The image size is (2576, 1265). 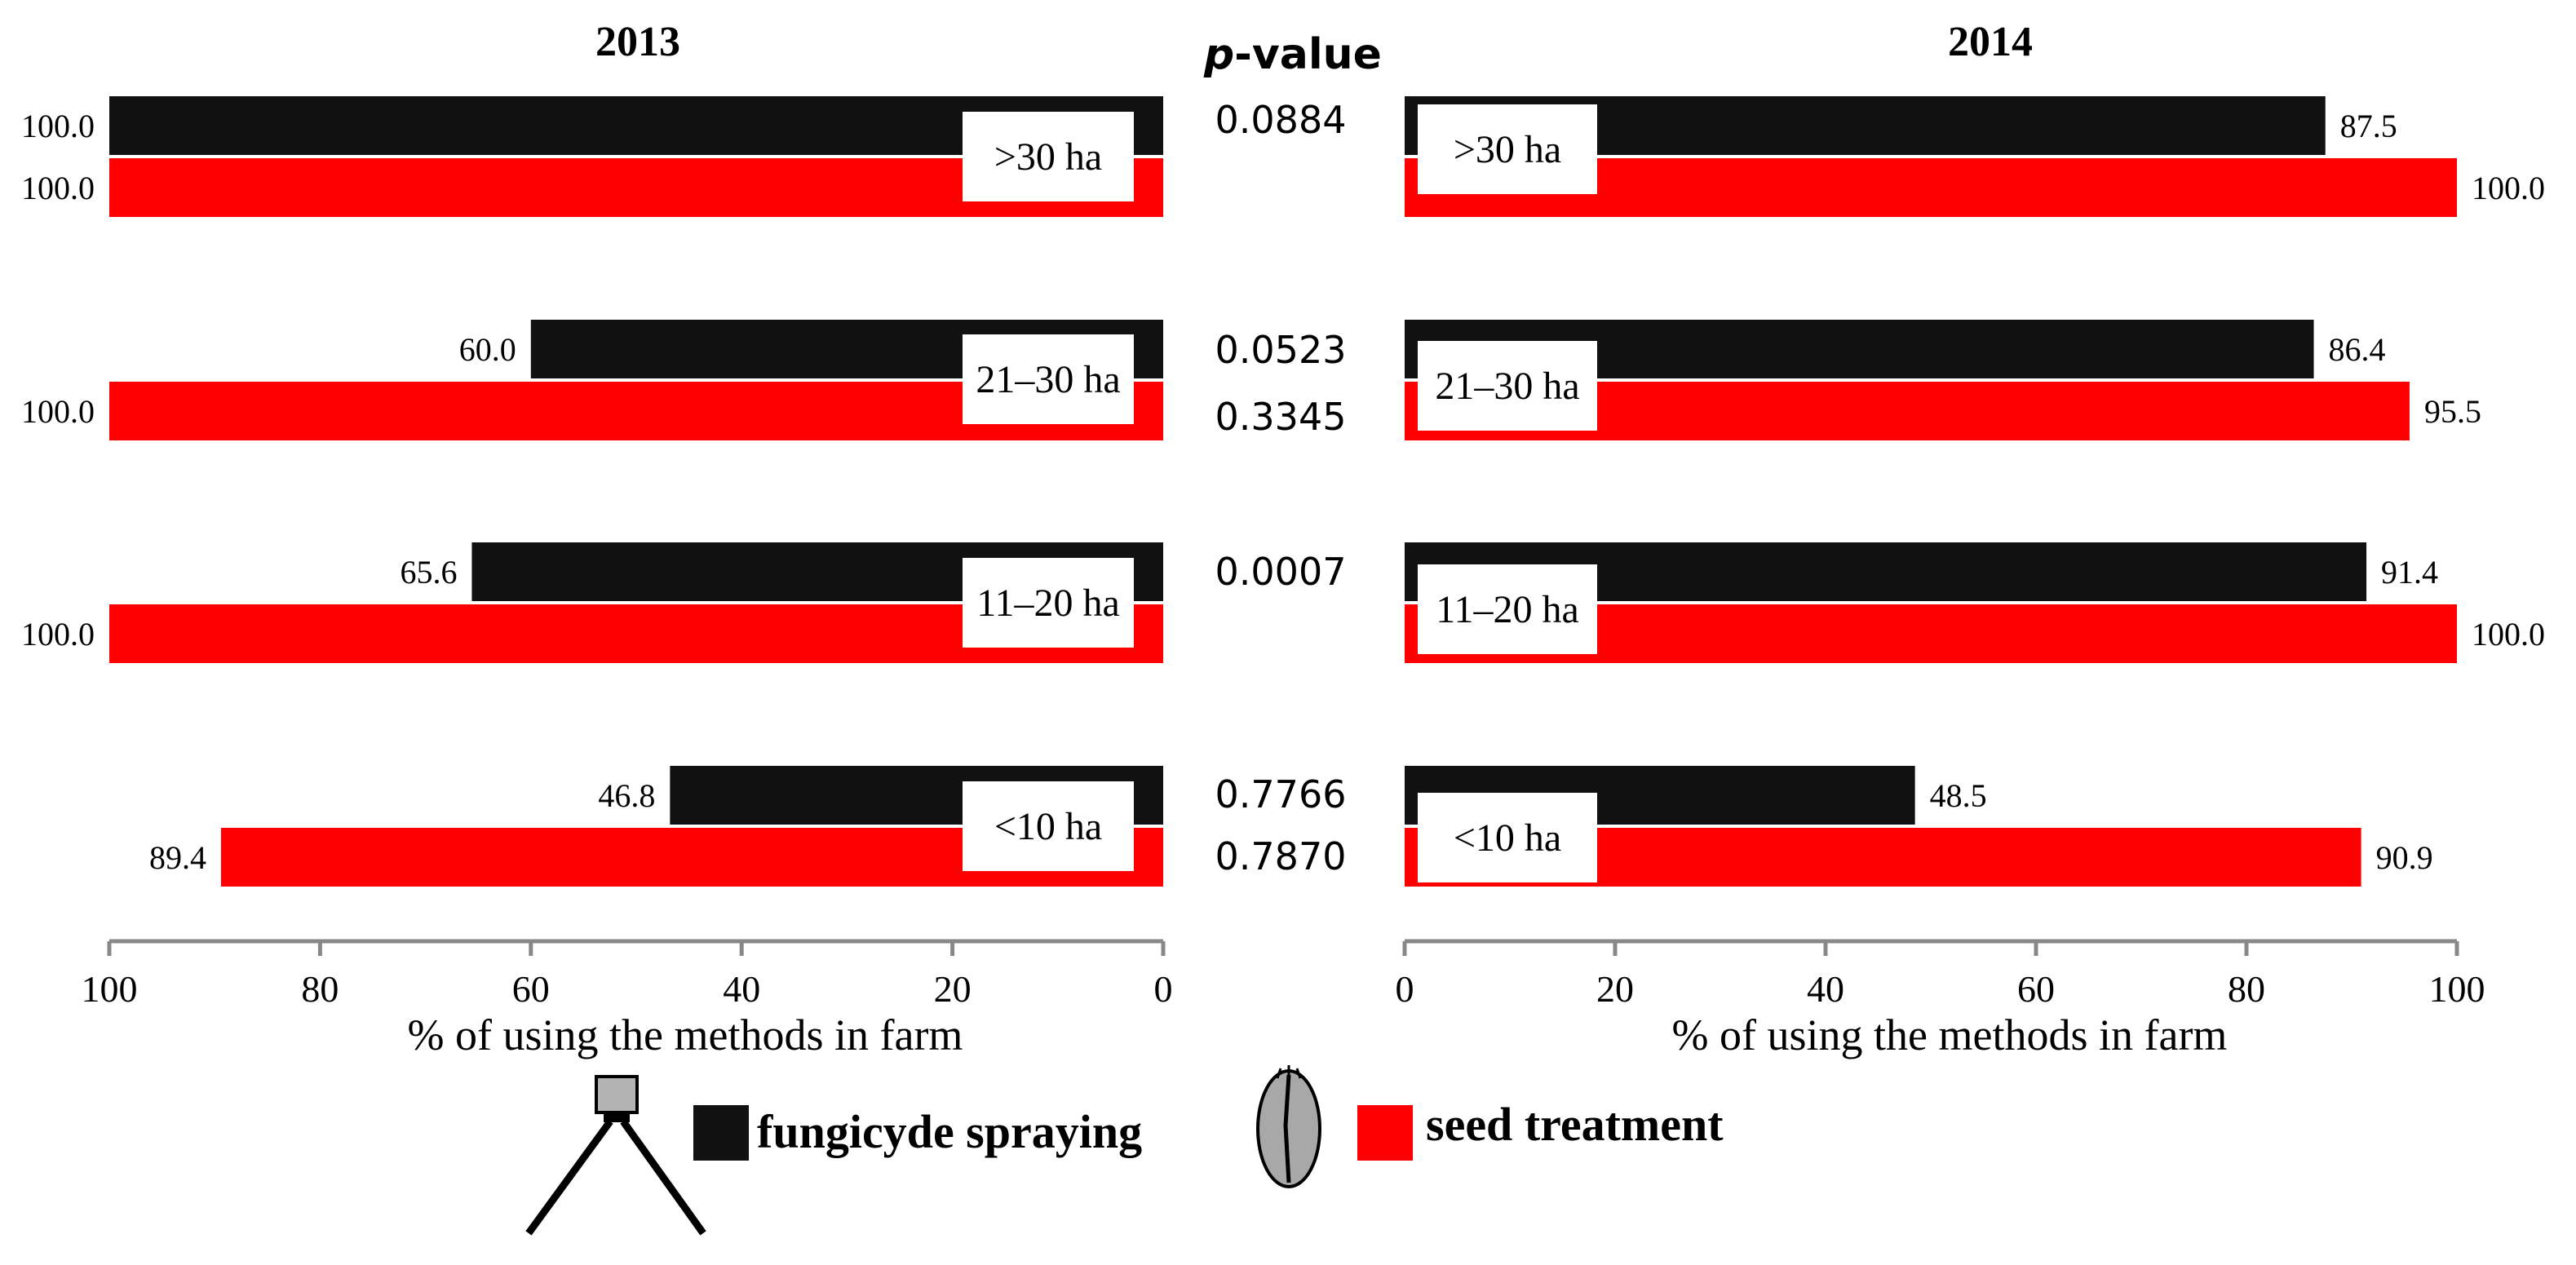 What do you see at coordinates (1405, 989) in the screenshot?
I see `tick-label-2014-0: 0` at bounding box center [1405, 989].